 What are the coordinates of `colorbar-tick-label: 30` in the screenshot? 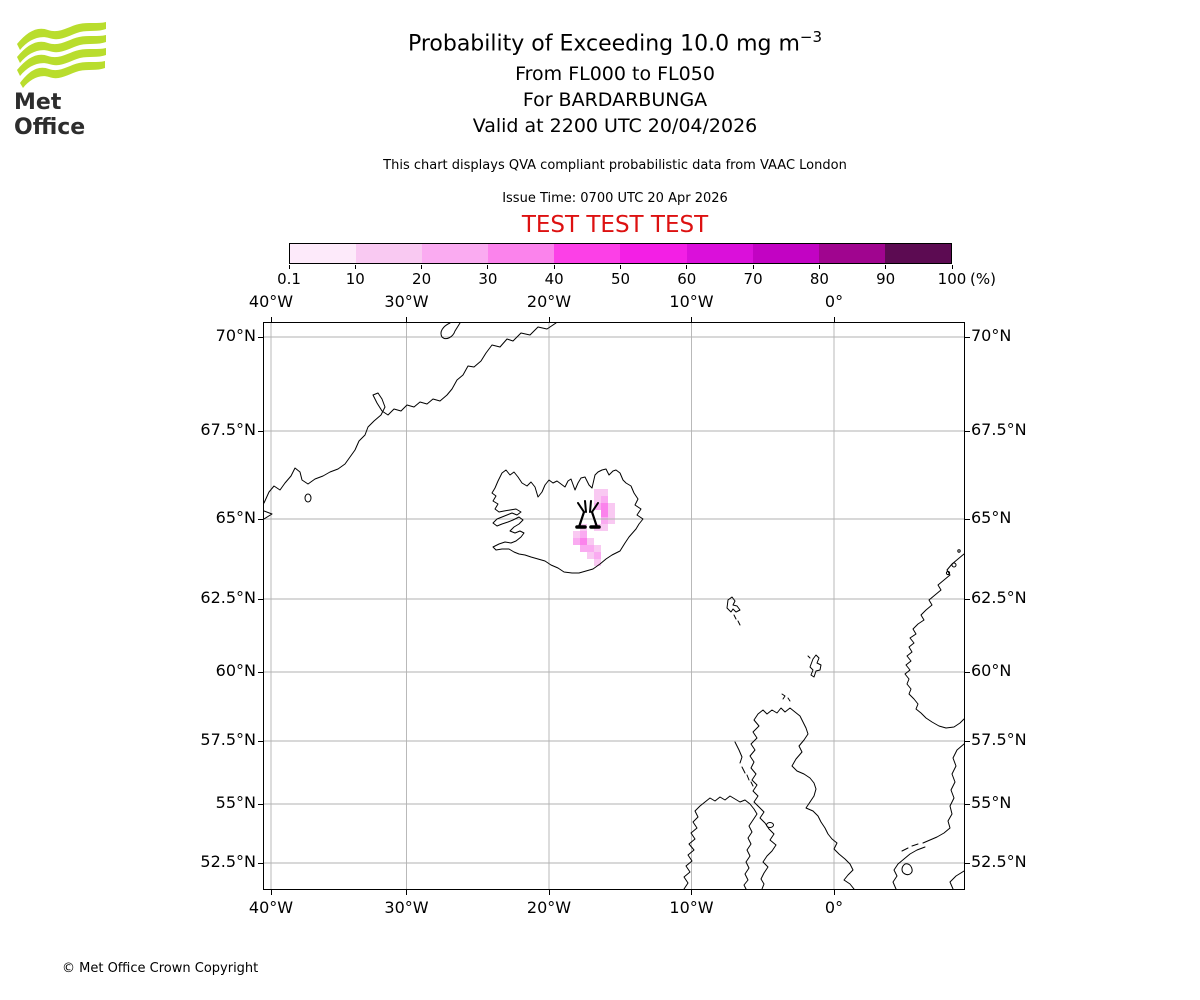 It's located at (488, 279).